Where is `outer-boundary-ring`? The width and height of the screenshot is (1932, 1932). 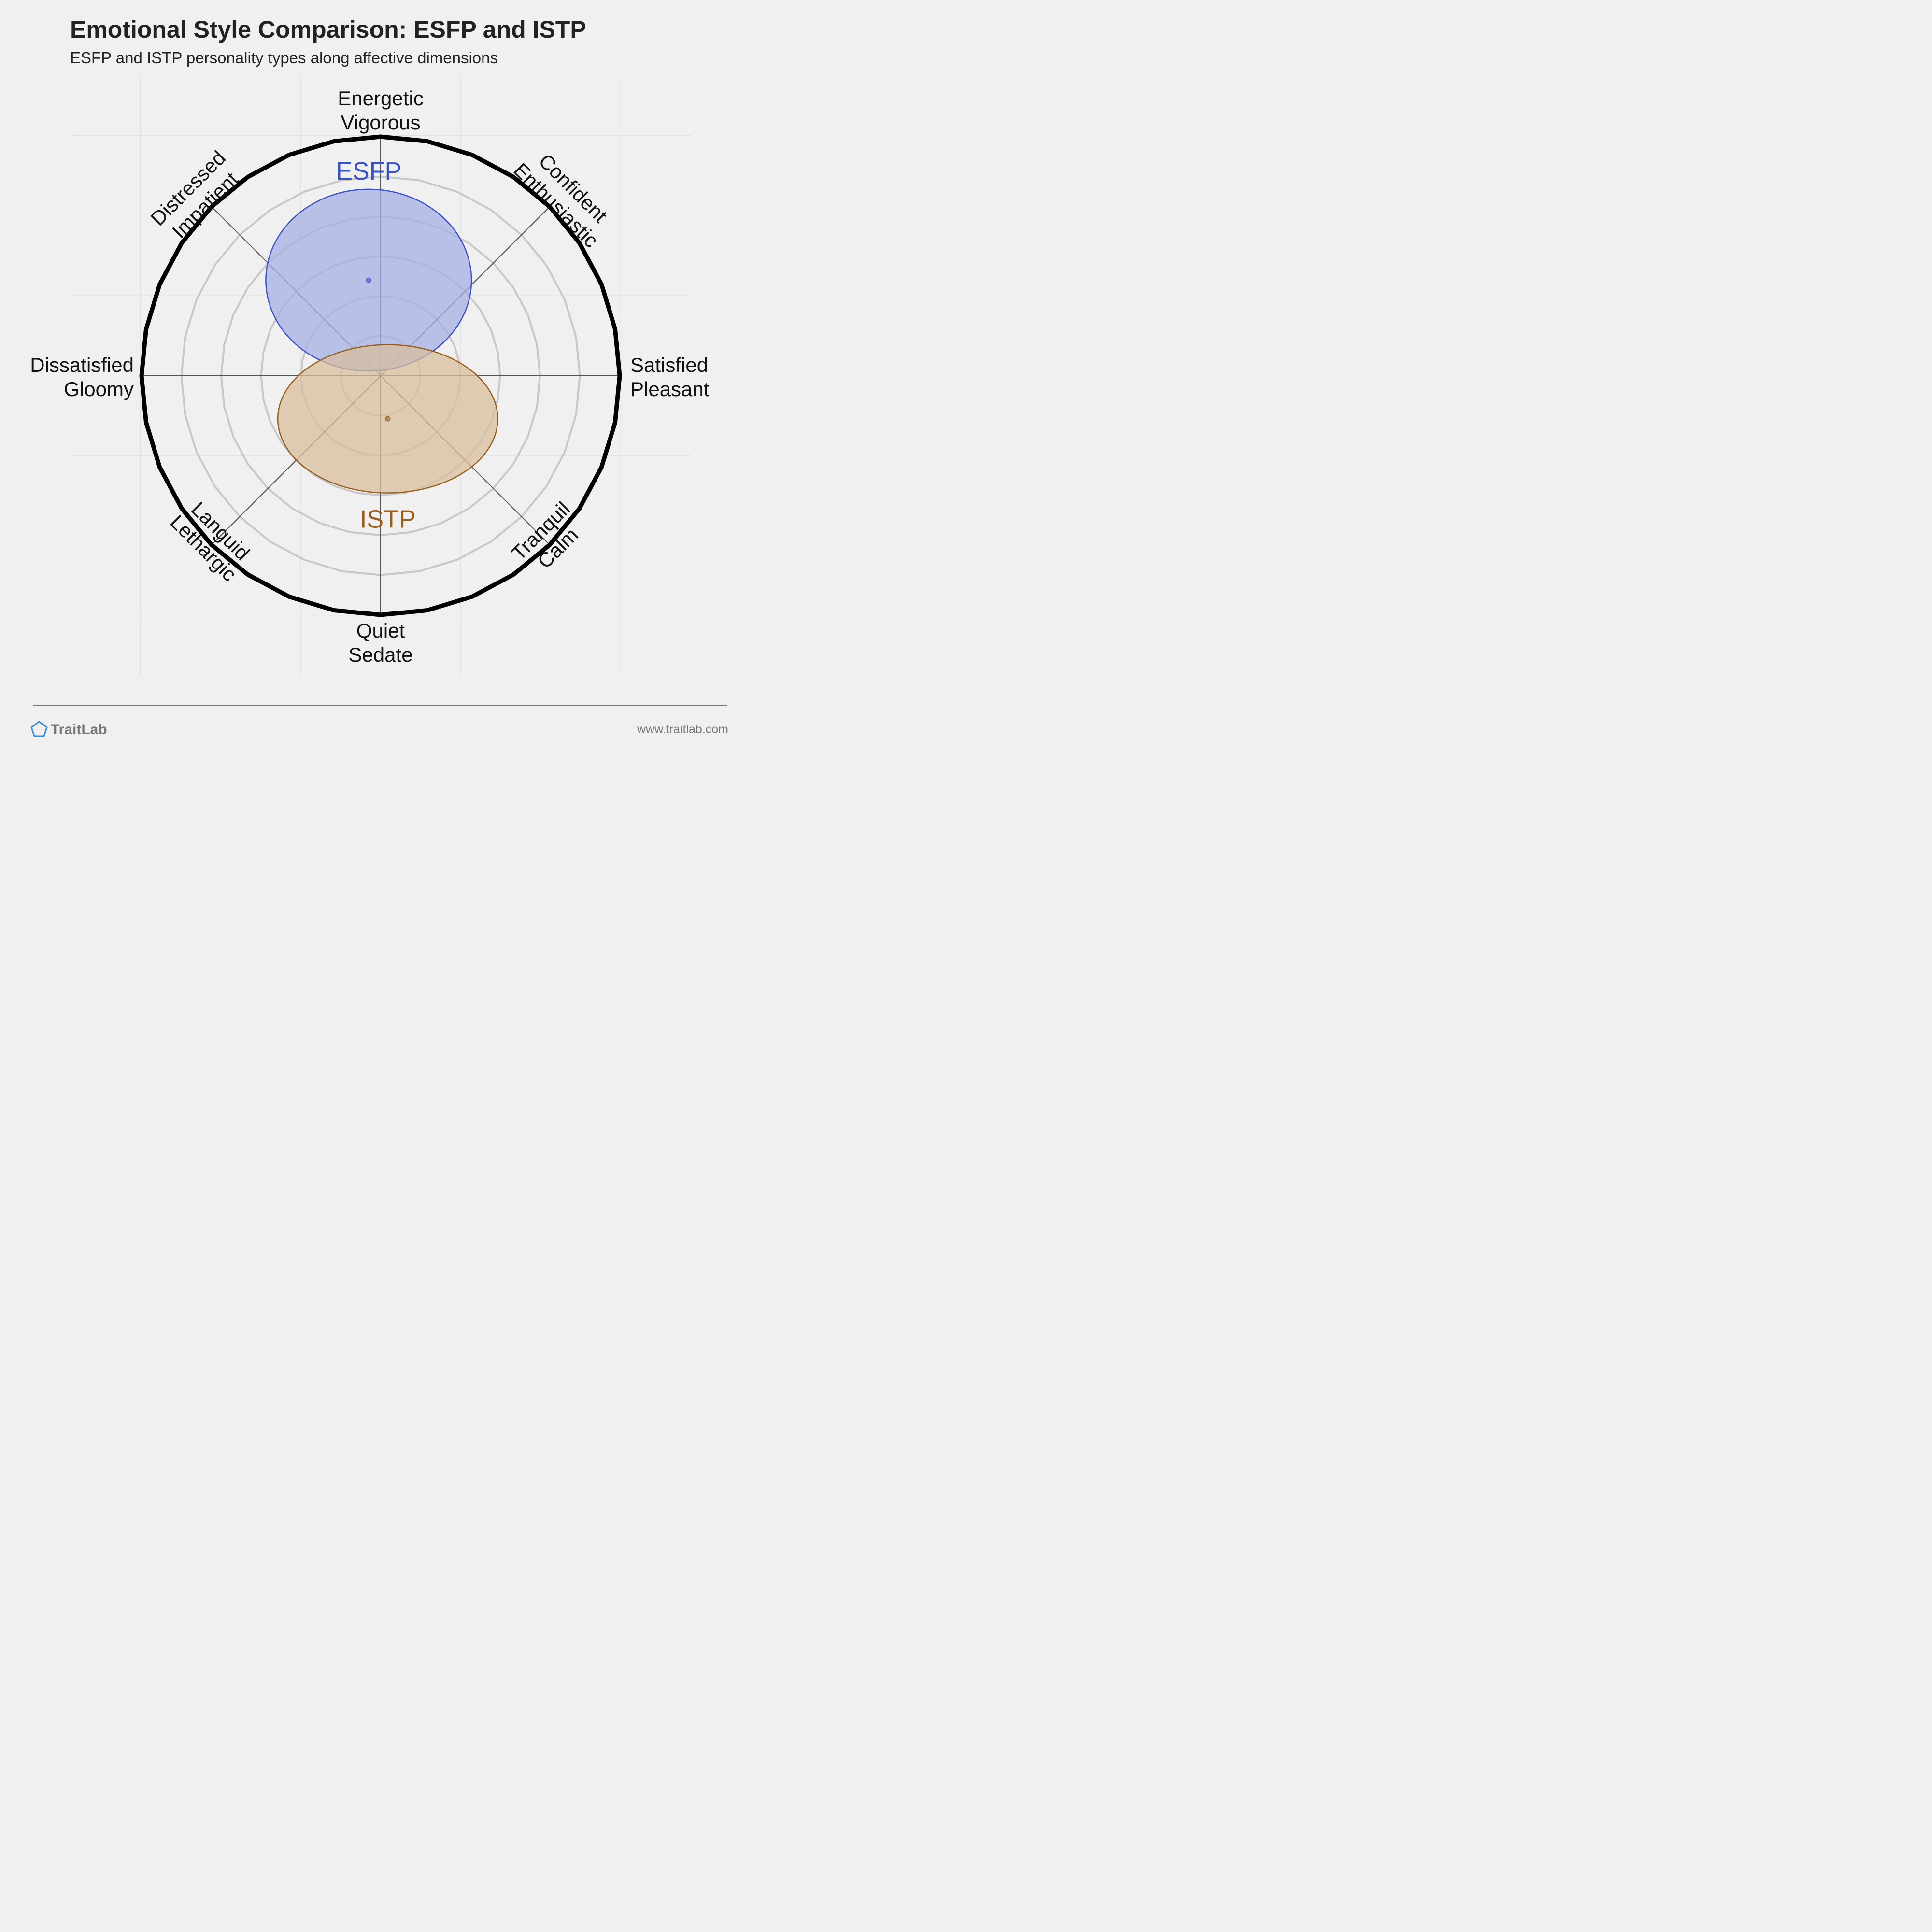
outer-boundary-ring is located at coordinates (380, 375).